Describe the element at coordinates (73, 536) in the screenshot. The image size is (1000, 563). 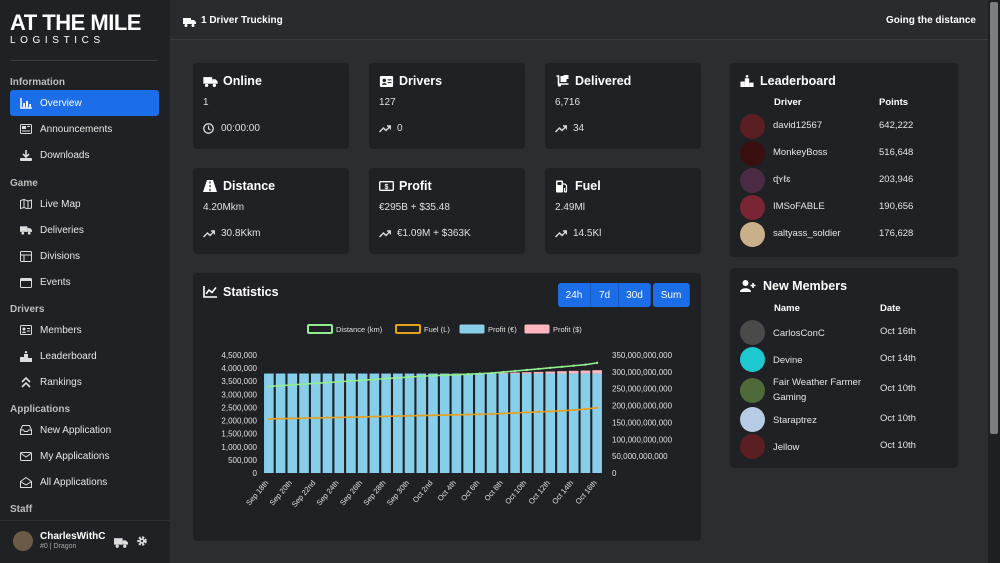
I see `user-name: CharlesWithC` at that location.